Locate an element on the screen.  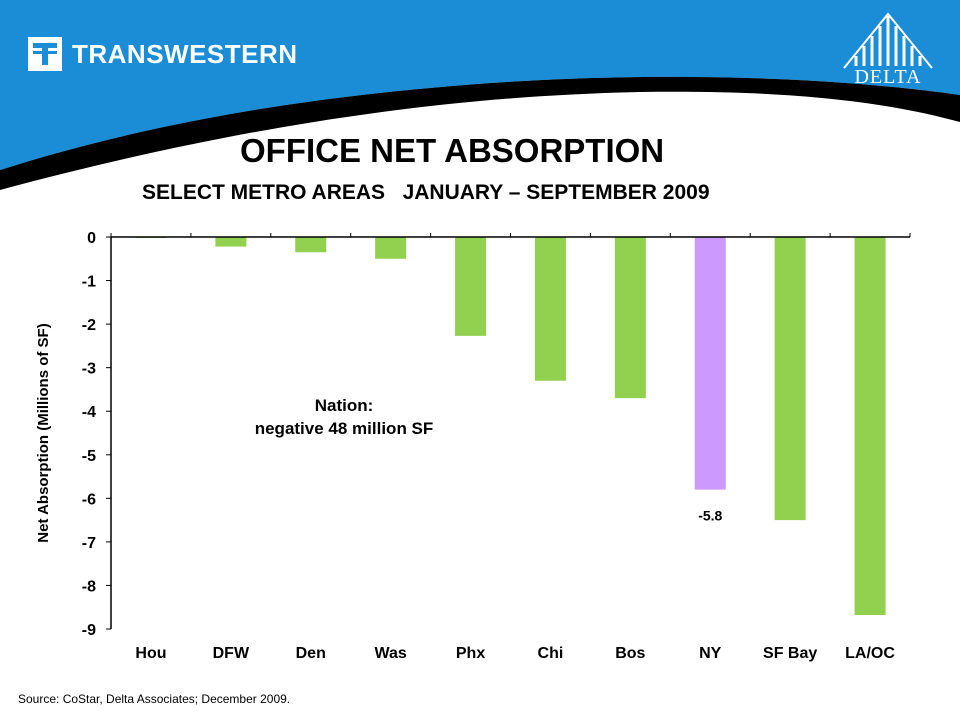
y-tick-label: -3 is located at coordinates (89, 369).